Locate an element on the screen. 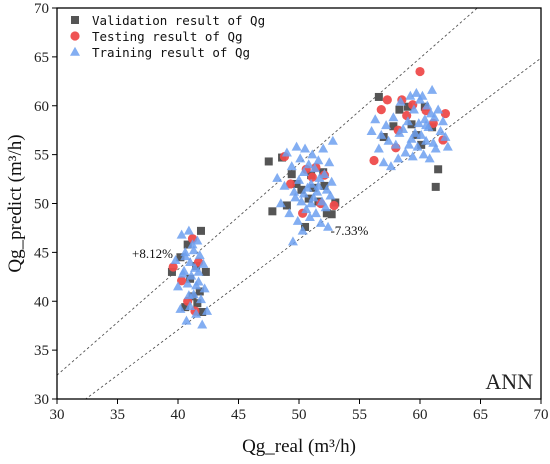 The image size is (550, 464). x-tick-label: 60 is located at coordinates (420, 415).